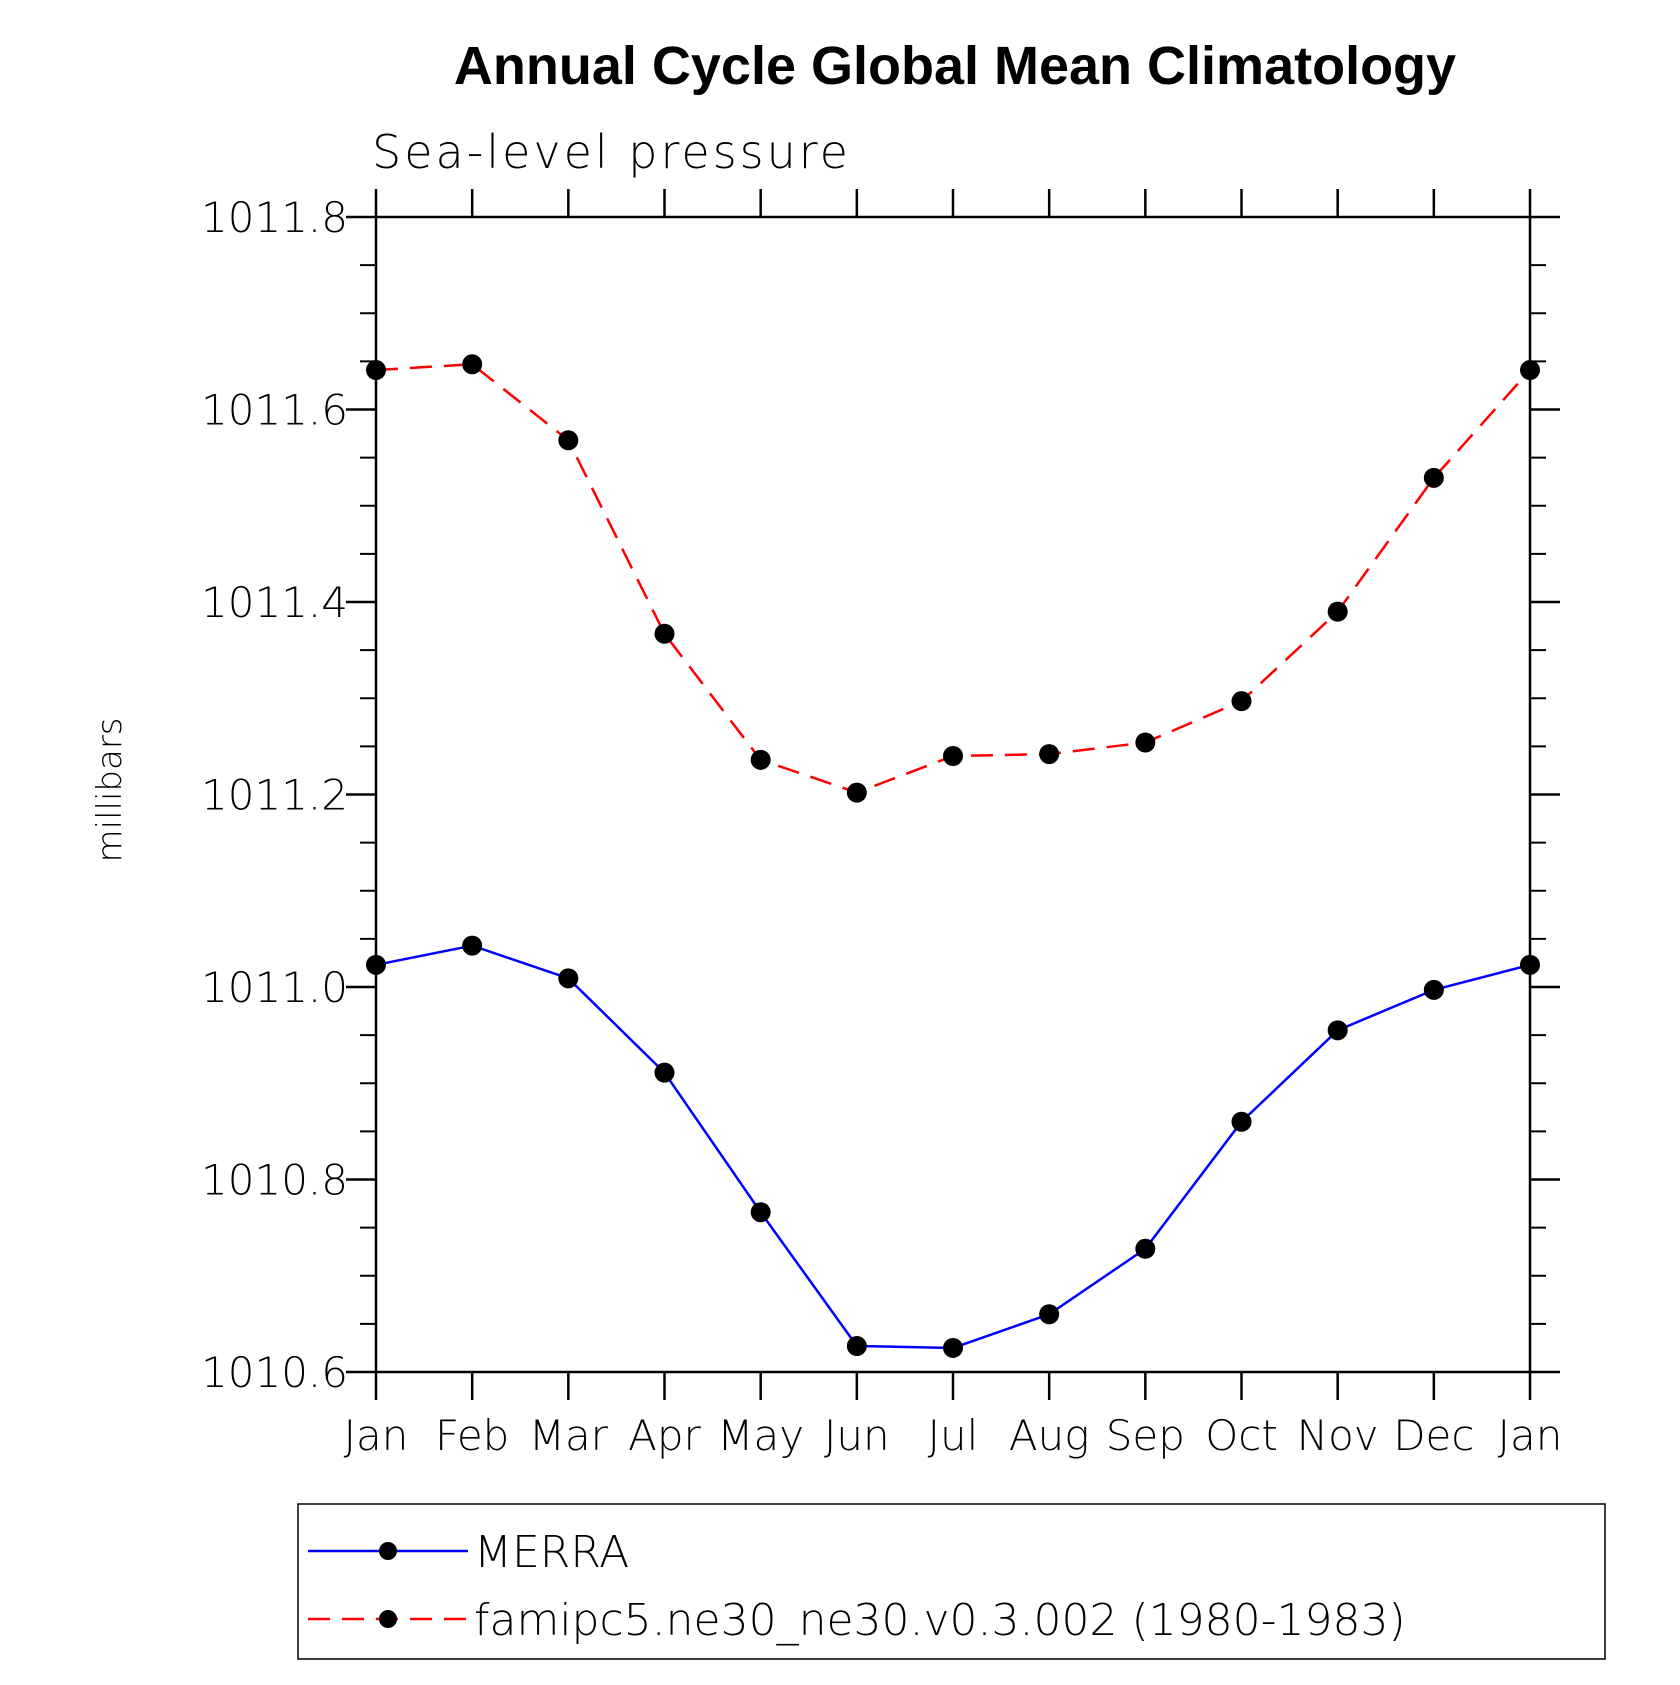  What do you see at coordinates (274, 987) in the screenshot?
I see `y-tick-label: 1011.0` at bounding box center [274, 987].